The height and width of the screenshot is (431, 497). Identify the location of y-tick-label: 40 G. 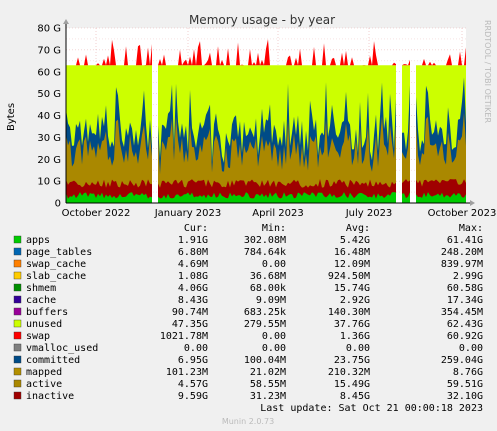
(49, 116).